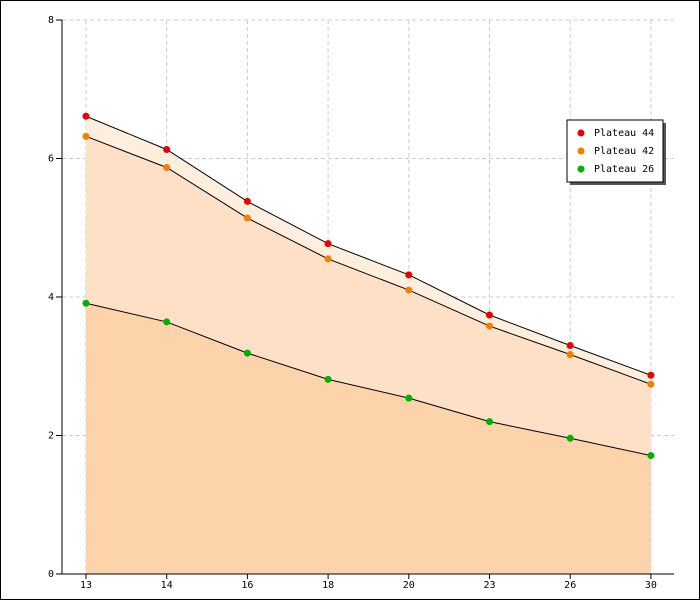 Image resolution: width=700 pixels, height=604 pixels. I want to click on y-tick-label: 8, so click(51, 20).